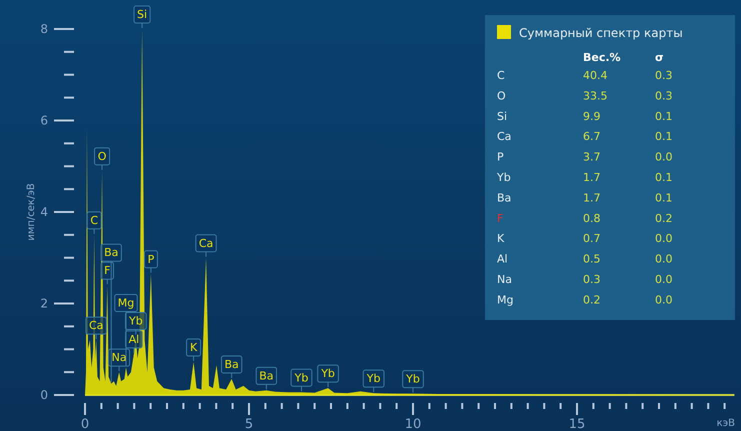 The height and width of the screenshot is (431, 741). I want to click on annotation: K, so click(194, 347).